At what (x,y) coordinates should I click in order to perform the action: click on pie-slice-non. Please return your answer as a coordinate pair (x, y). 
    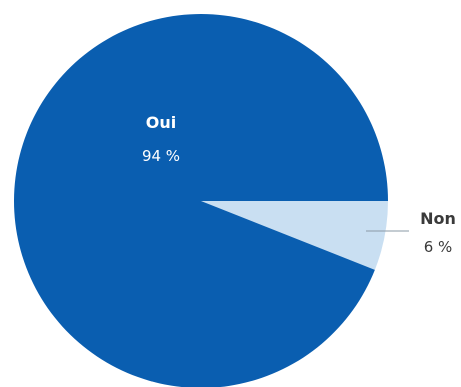
    Looking at the image, I should click on (294, 235).